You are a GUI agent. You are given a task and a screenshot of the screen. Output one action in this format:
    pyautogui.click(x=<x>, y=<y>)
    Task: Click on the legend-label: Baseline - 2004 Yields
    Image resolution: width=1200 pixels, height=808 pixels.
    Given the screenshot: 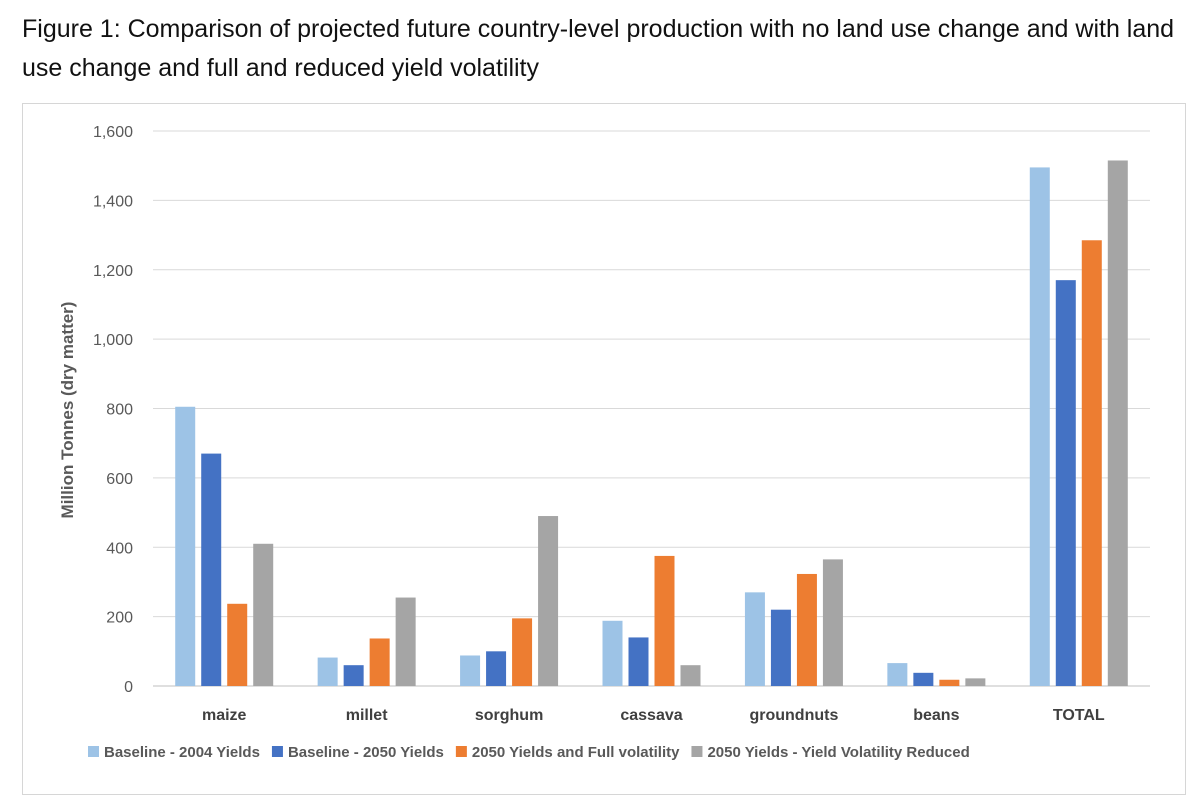 What is the action you would take?
    pyautogui.click(x=182, y=752)
    